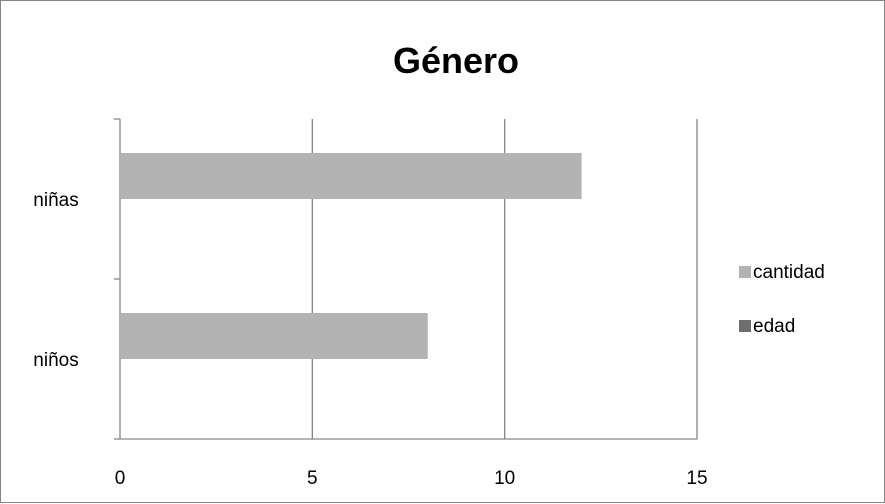 Image resolution: width=885 pixels, height=504 pixels. I want to click on x-tick-label-2: 10, so click(504, 478).